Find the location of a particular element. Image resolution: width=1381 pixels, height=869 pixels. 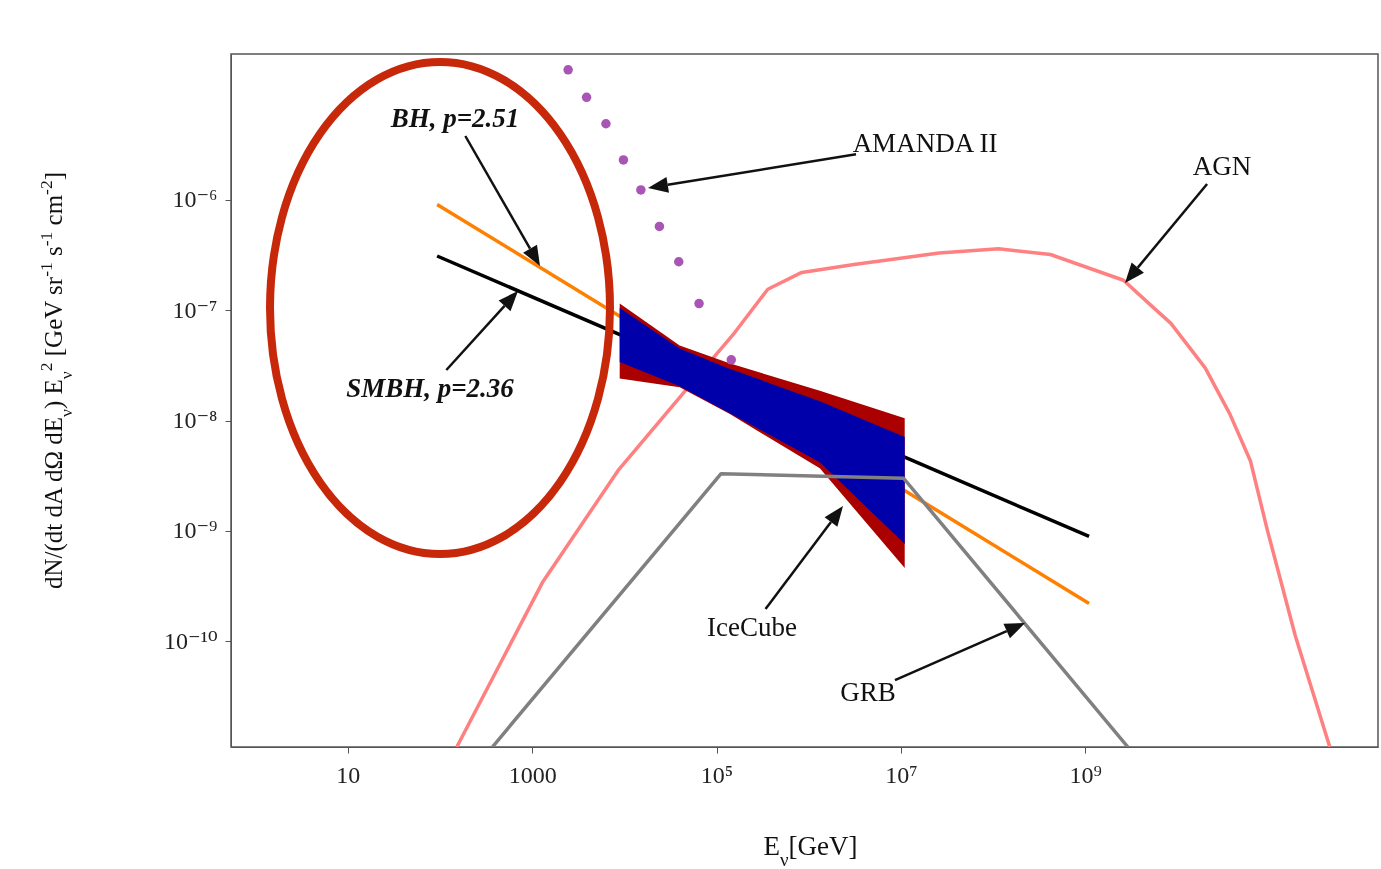

annotation: AGN is located at coordinates (1222, 166).